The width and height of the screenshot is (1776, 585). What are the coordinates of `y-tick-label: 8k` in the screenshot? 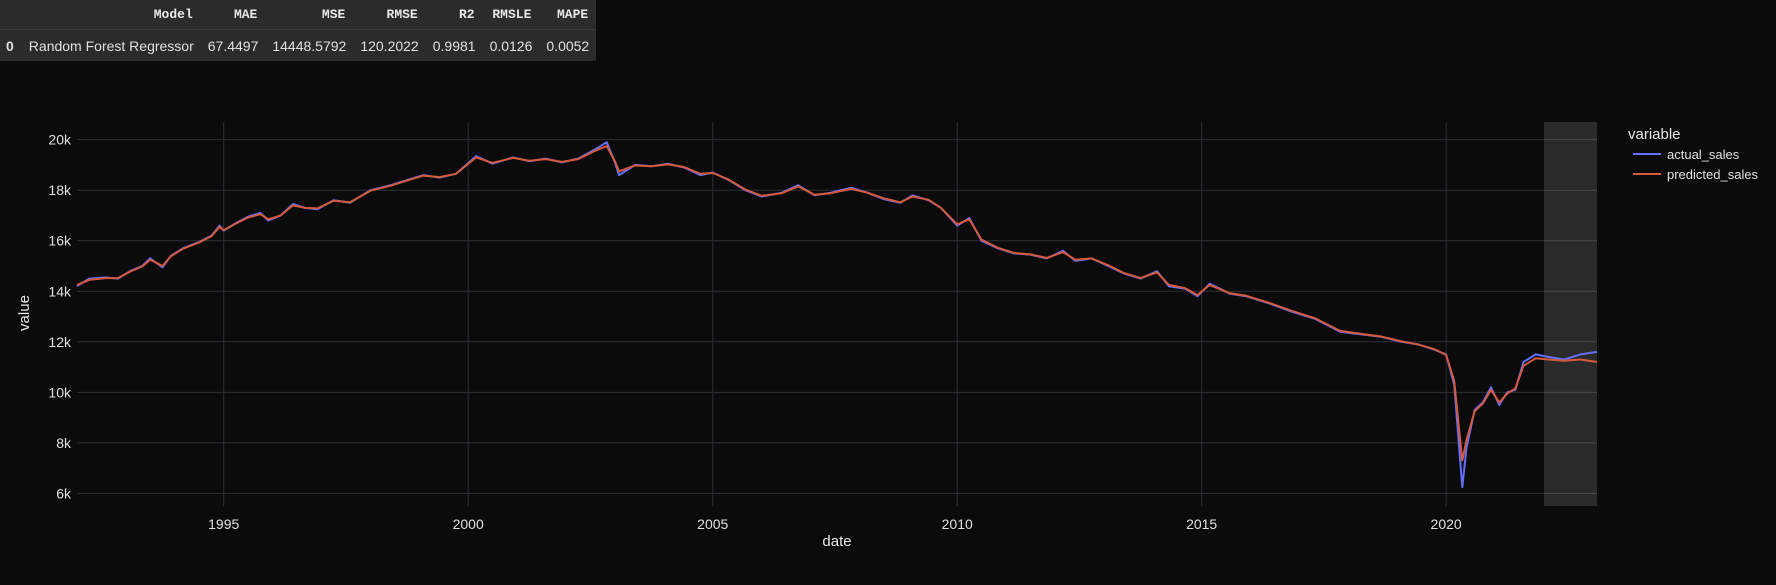 It's located at (64, 443).